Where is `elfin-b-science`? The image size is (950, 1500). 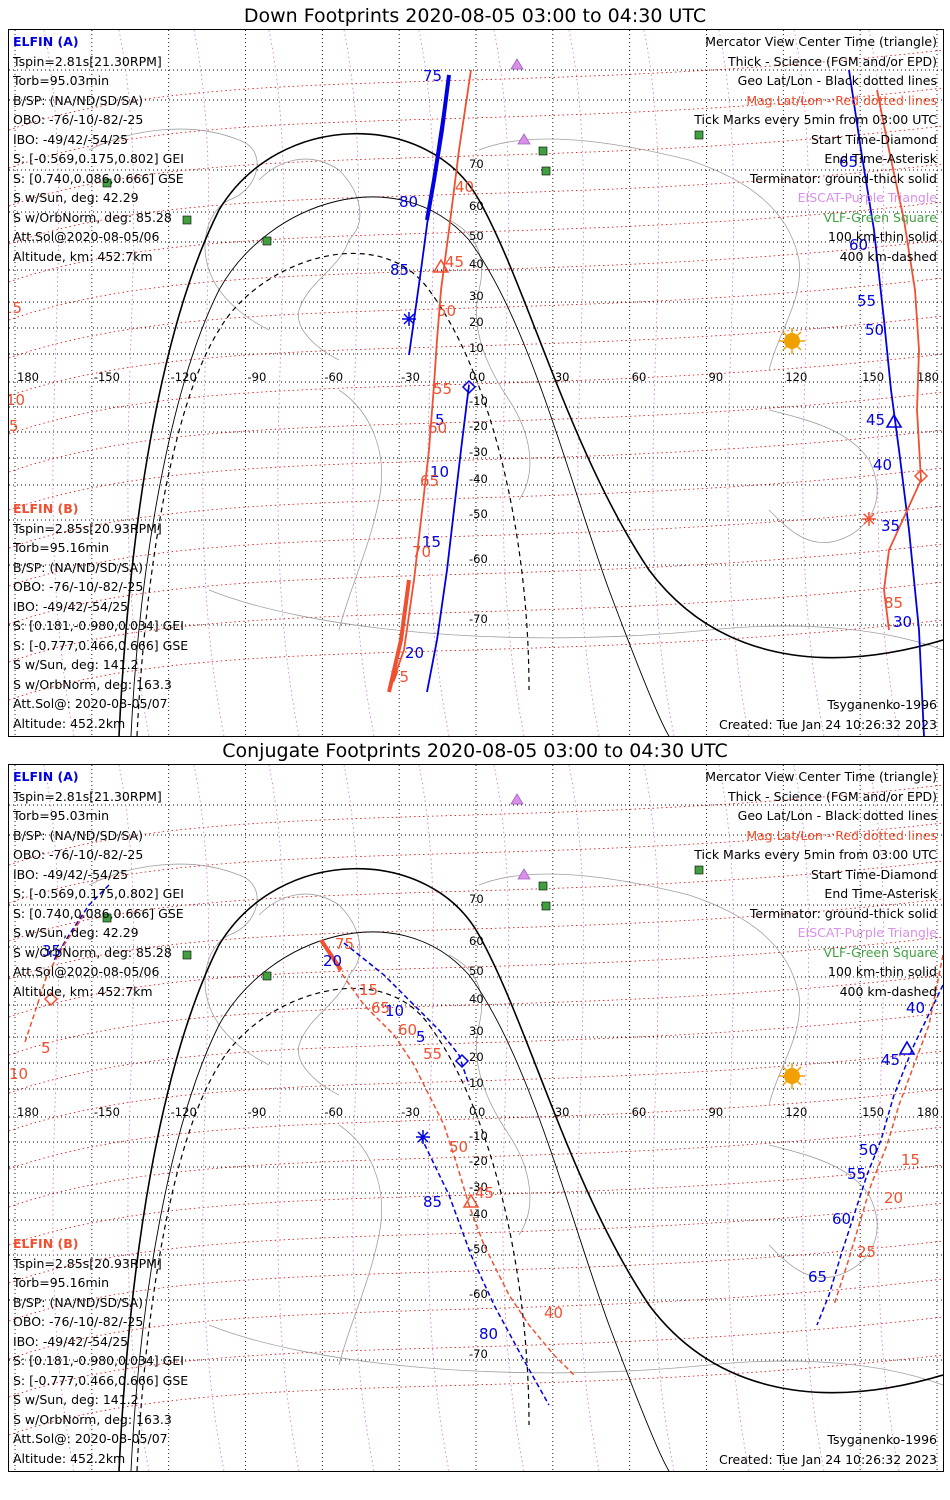 elfin-b-science is located at coordinates (331, 955).